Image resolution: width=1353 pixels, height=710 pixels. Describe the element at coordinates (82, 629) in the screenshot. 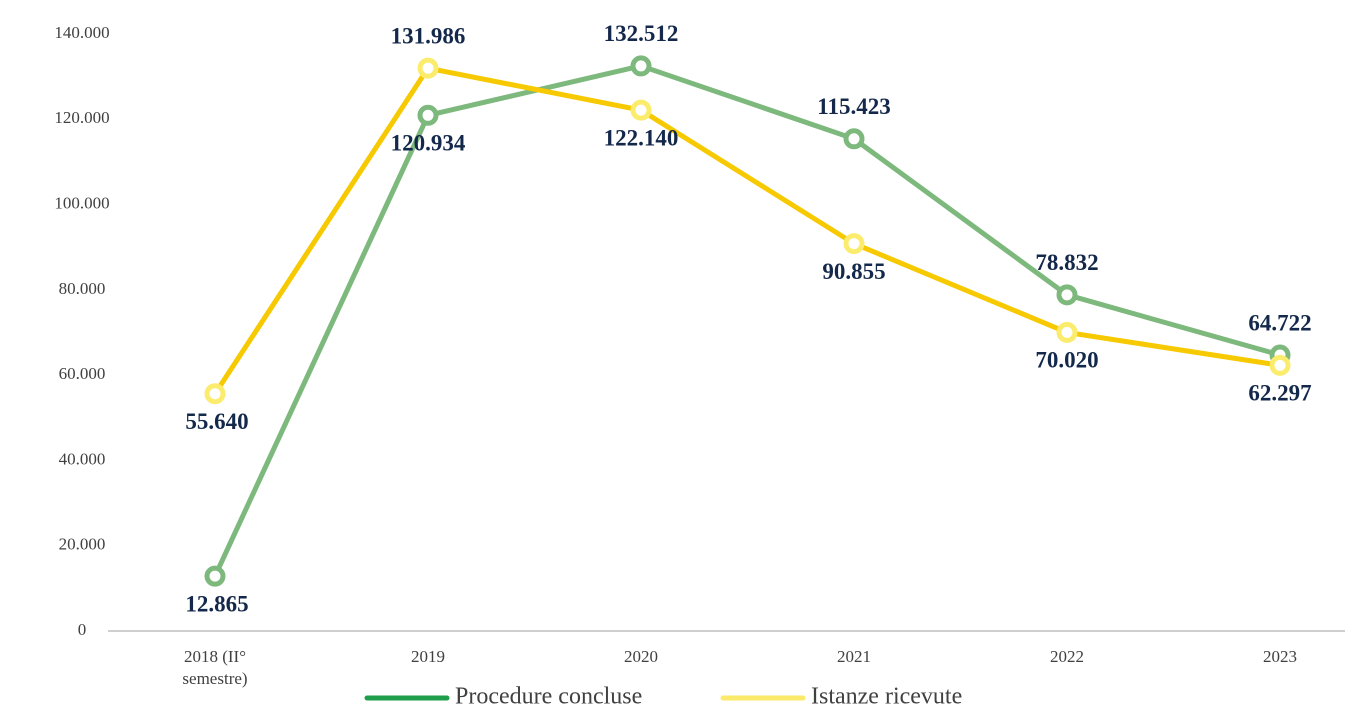

I see `y-tick-label: 0` at that location.